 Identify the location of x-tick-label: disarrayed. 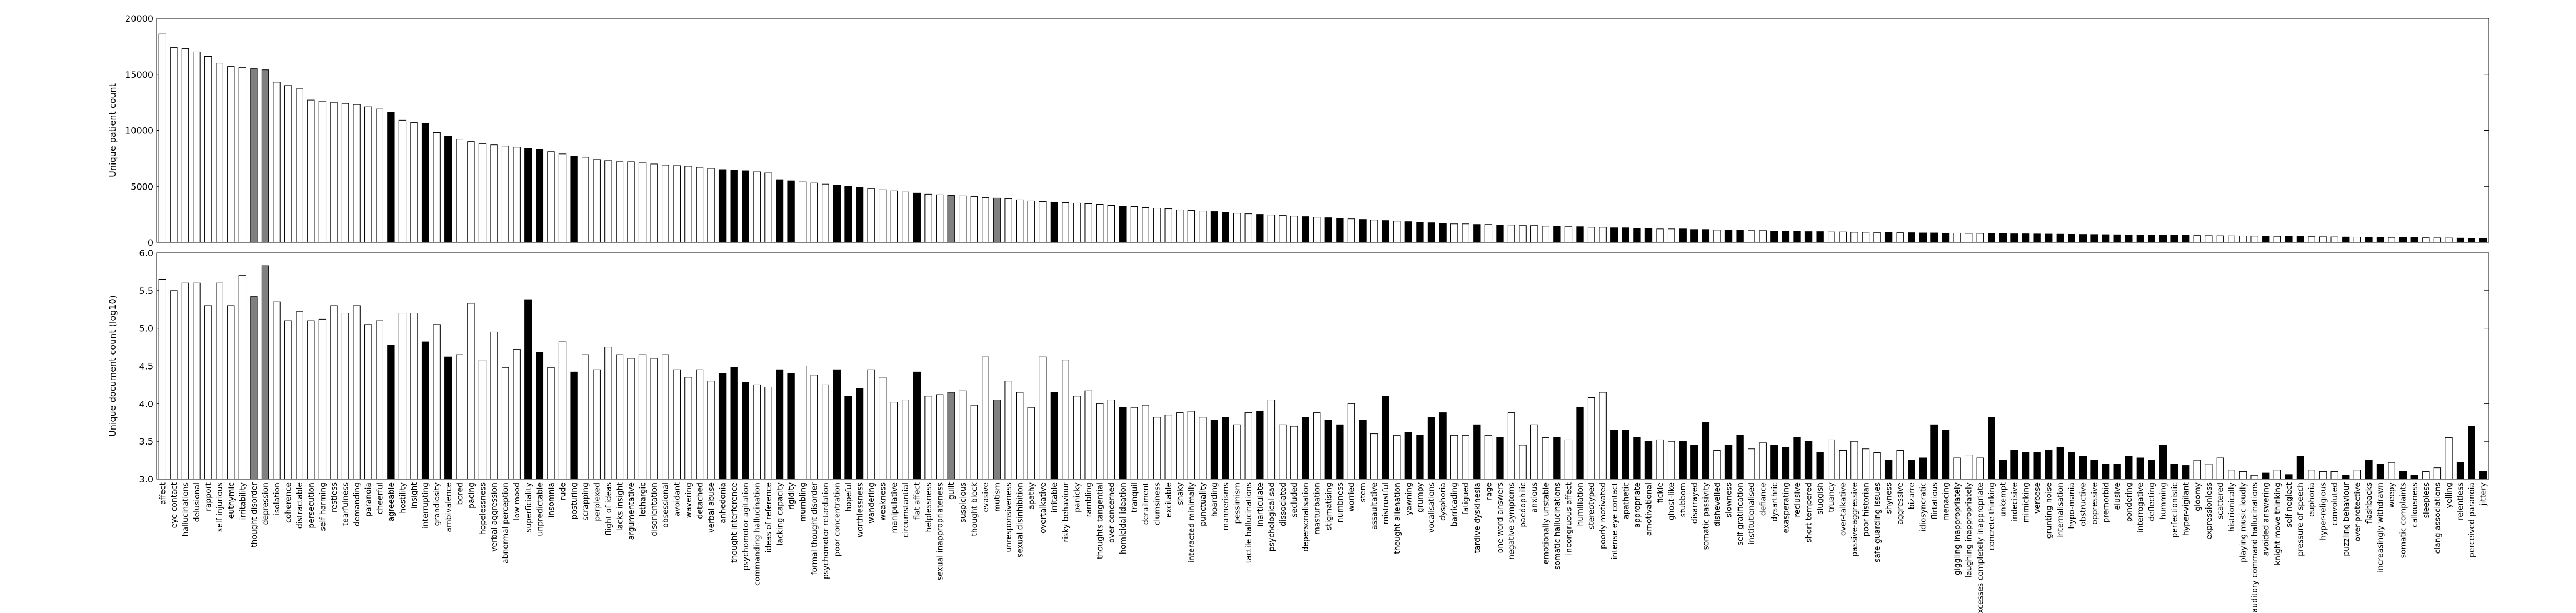
(1694, 503).